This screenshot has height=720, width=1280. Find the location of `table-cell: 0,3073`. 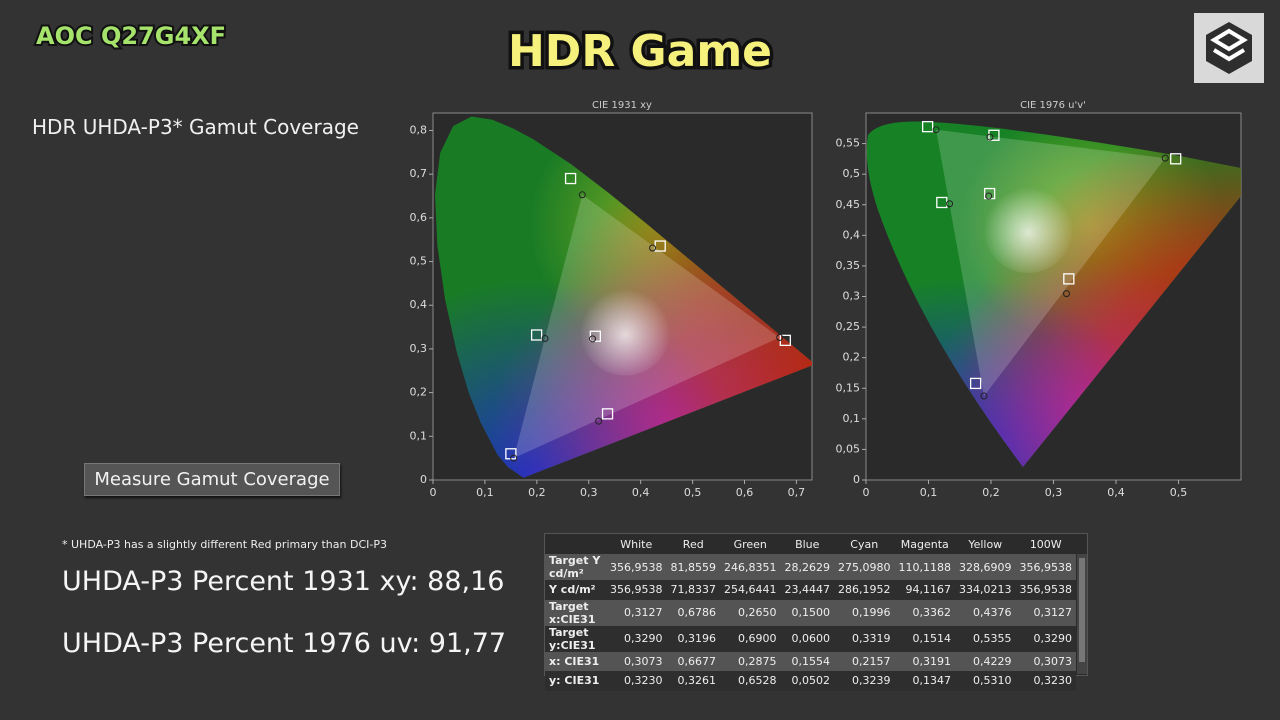

table-cell: 0,3073 is located at coordinates (636, 661).